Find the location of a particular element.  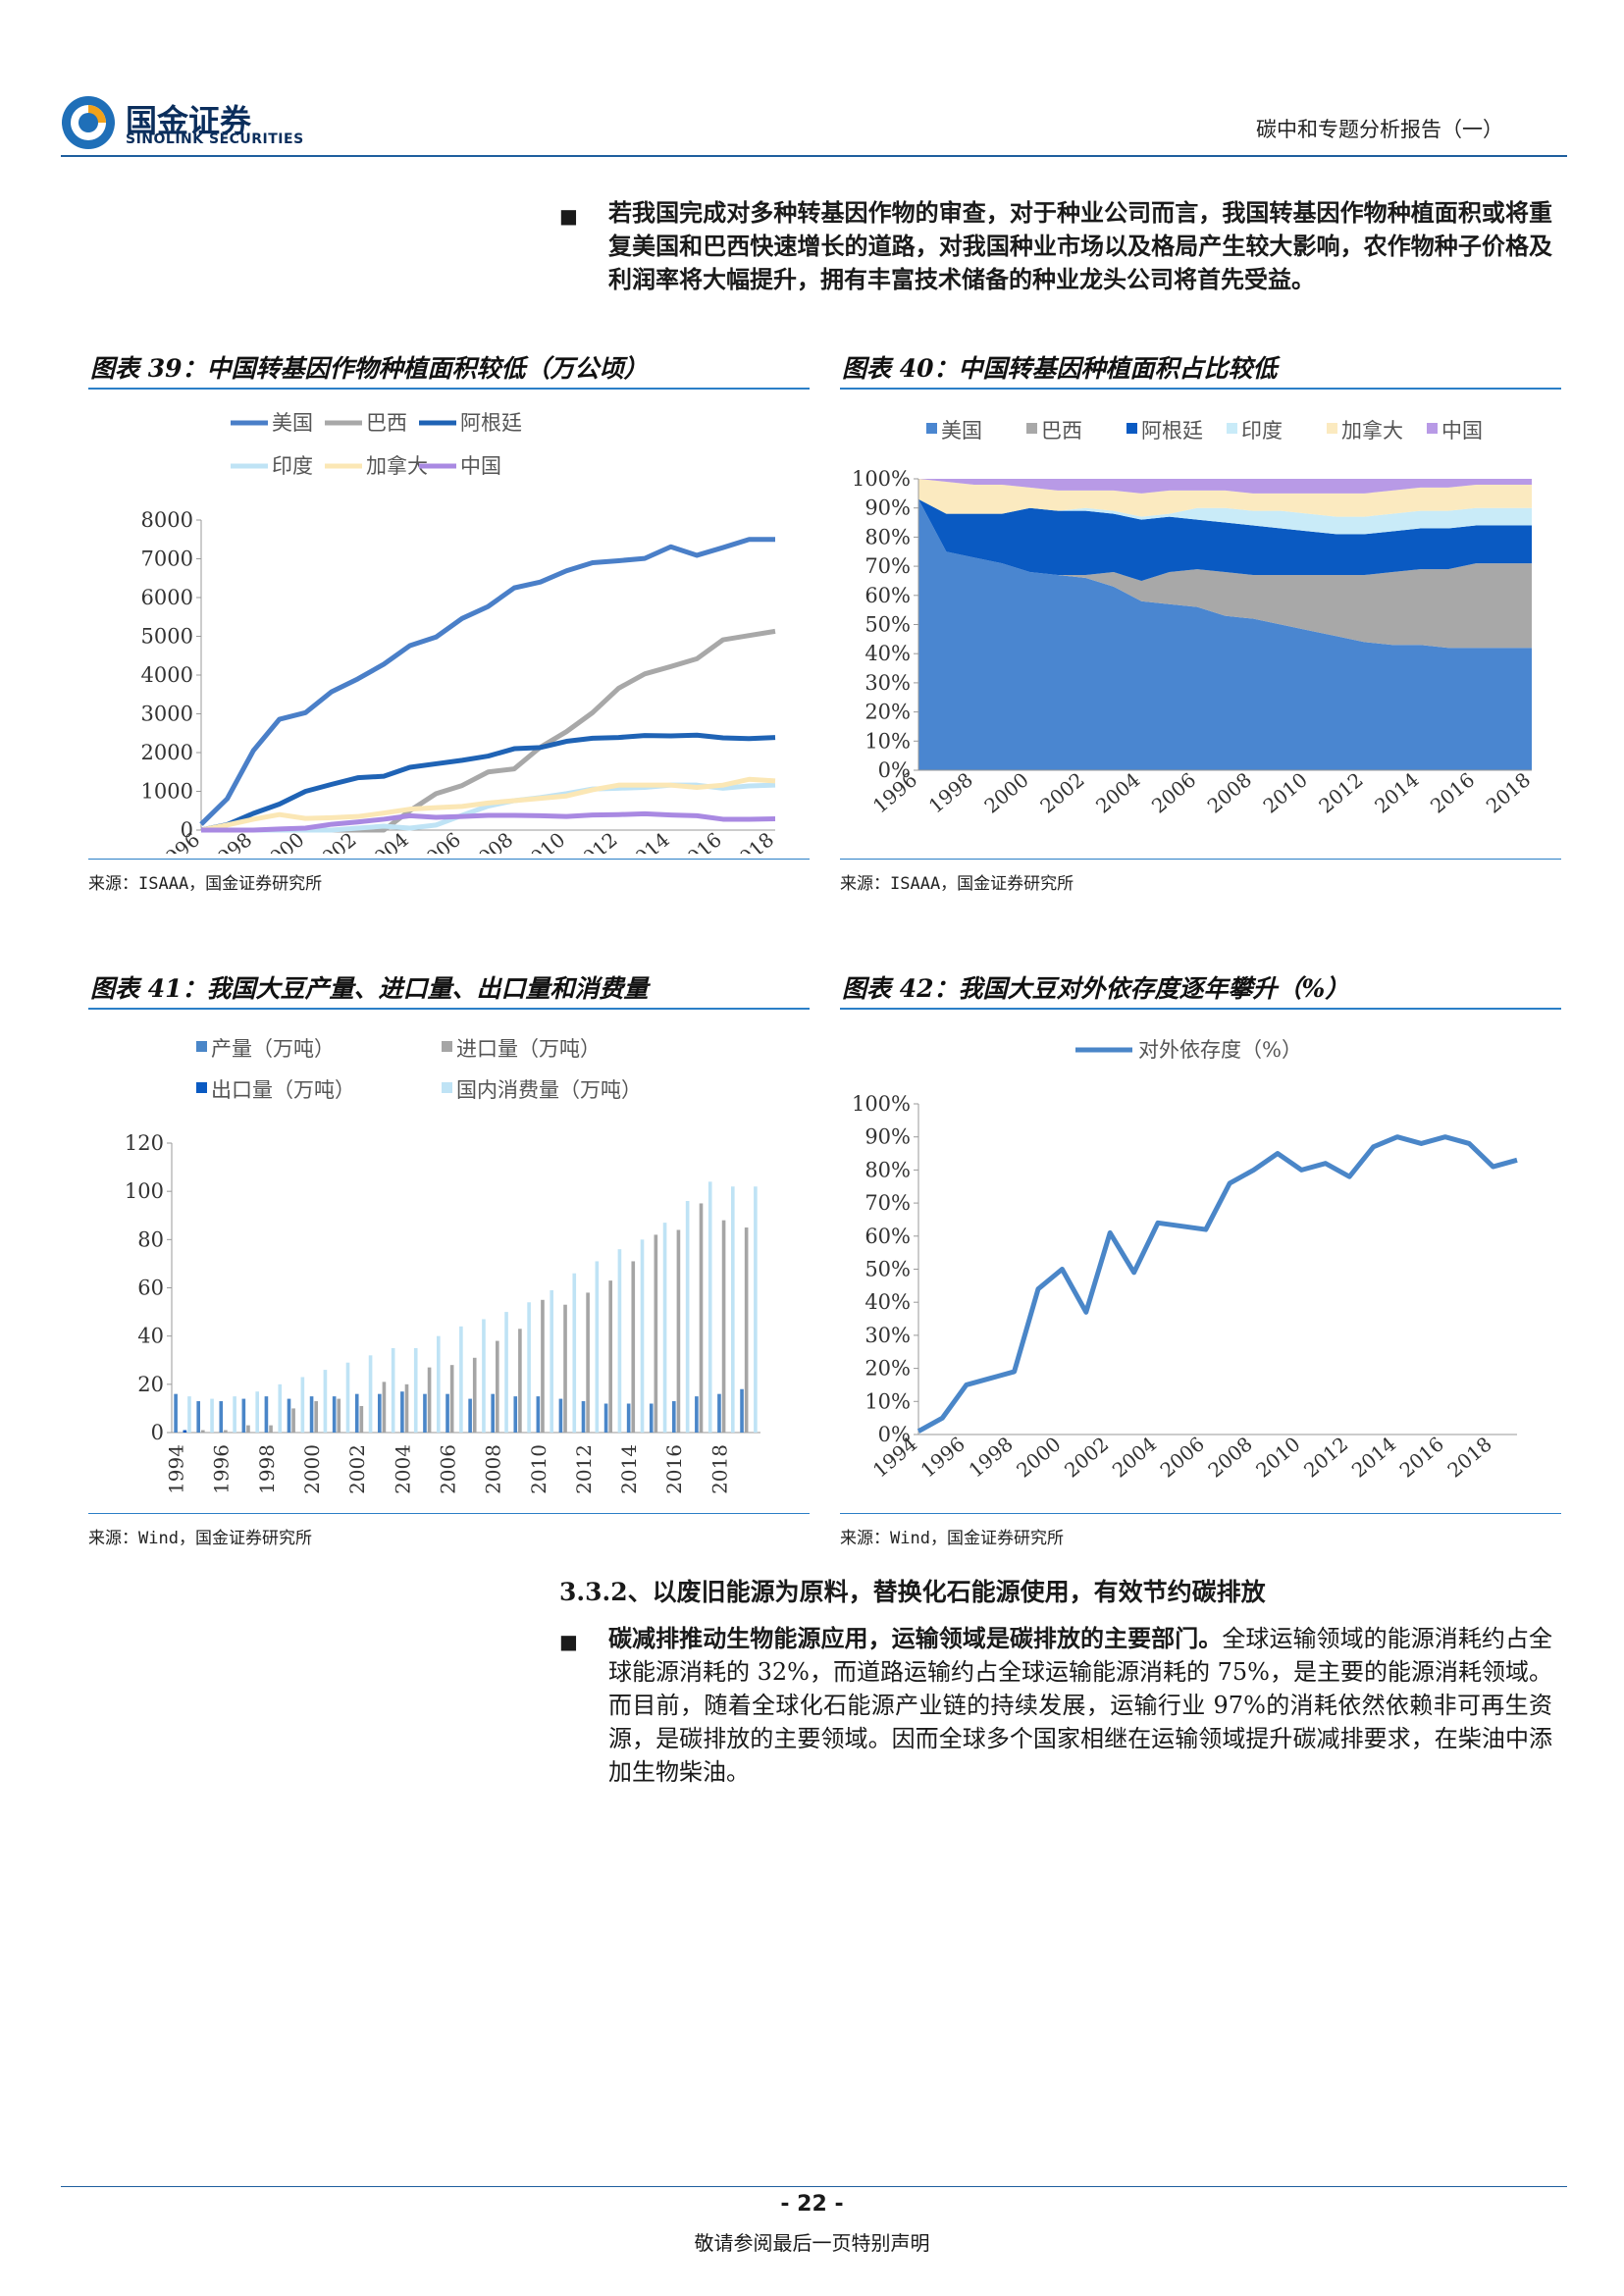

y-tick-label: 100 is located at coordinates (144, 1191).